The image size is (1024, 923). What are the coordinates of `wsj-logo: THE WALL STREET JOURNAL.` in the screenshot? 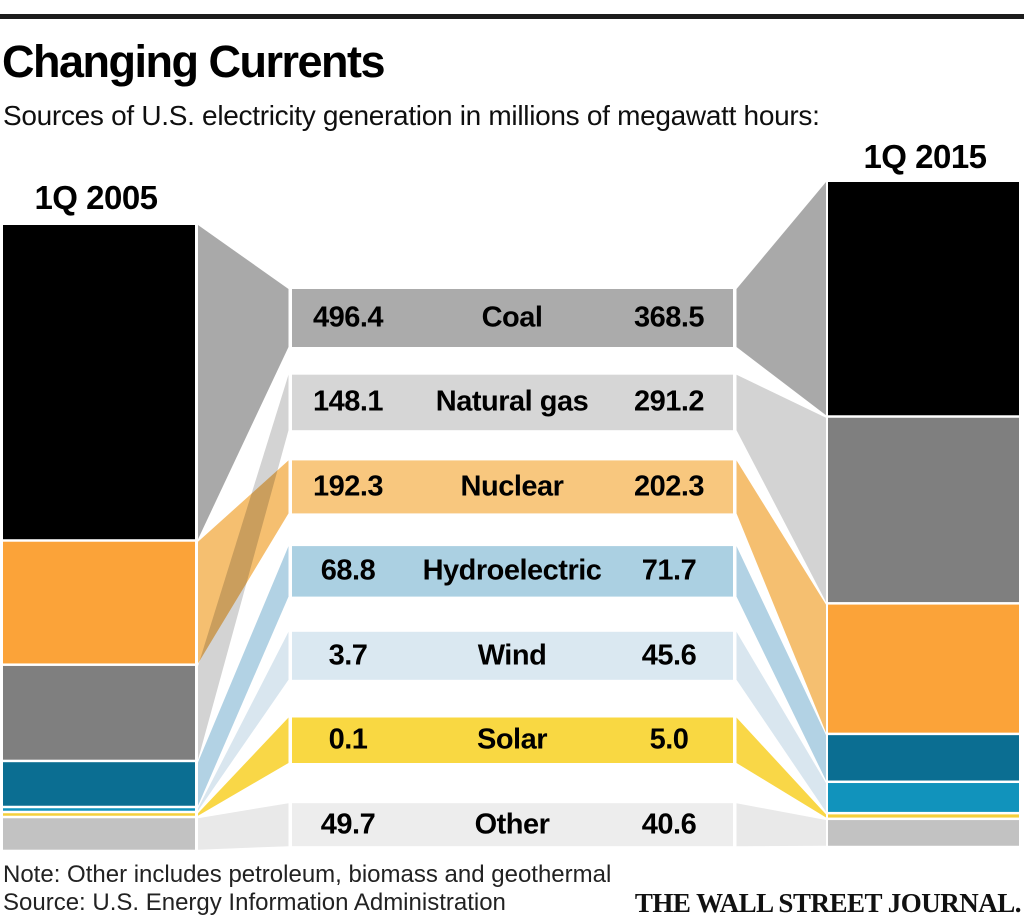 It's located at (828, 903).